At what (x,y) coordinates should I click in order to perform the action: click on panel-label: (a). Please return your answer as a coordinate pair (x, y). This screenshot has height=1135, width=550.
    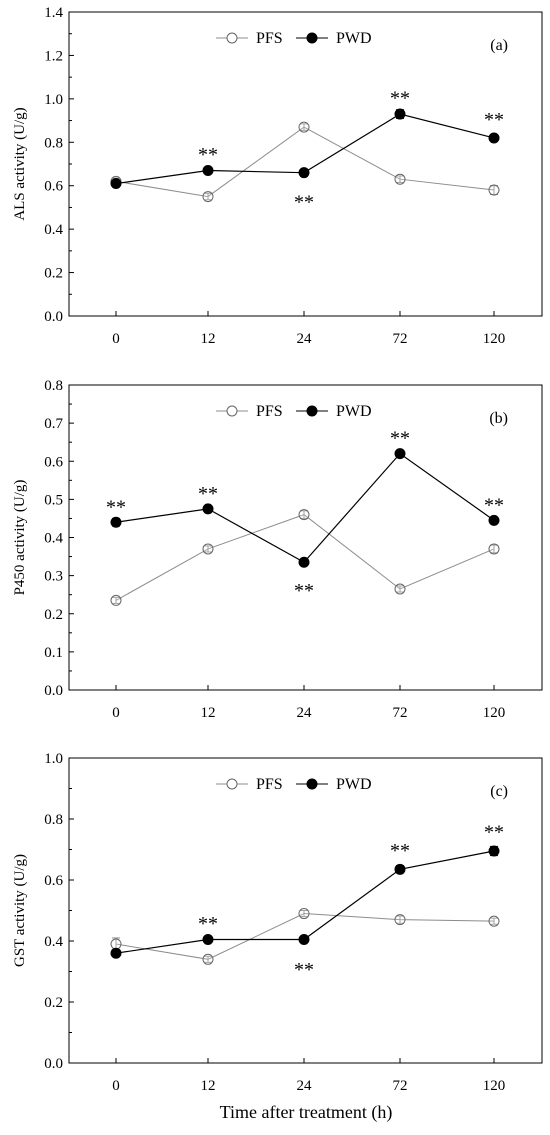
    Looking at the image, I should click on (499, 45).